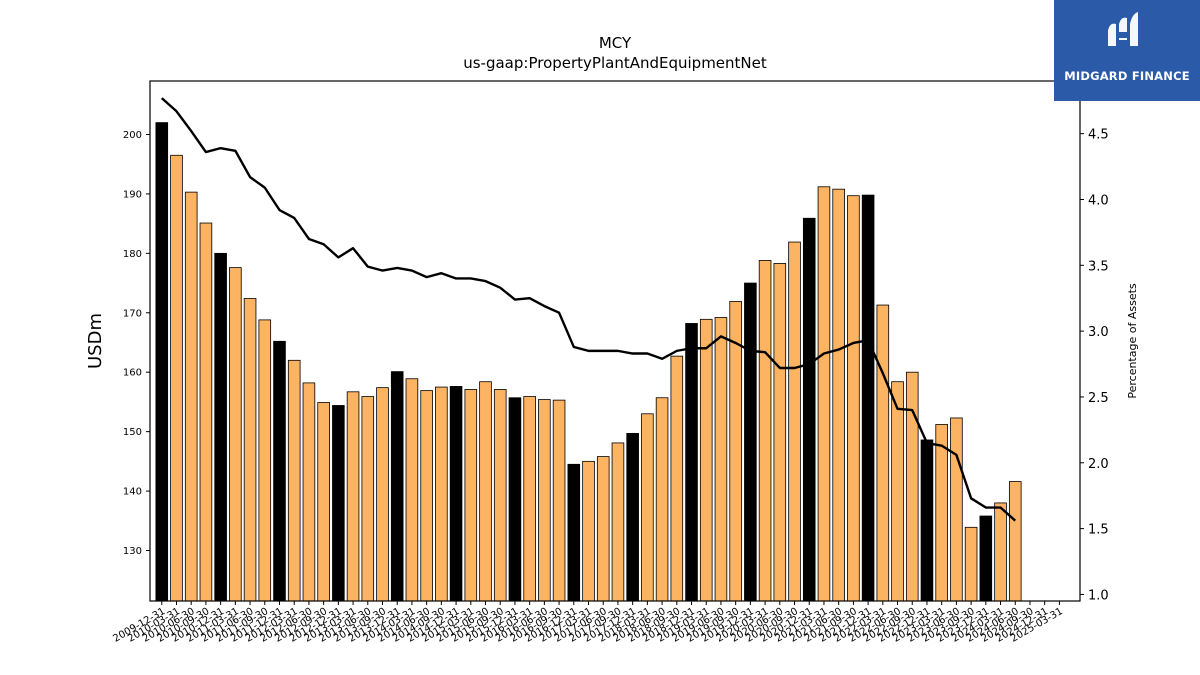 The image size is (1200, 675). Describe the element at coordinates (132, 254) in the screenshot. I see `y-tick-label: 180` at that location.